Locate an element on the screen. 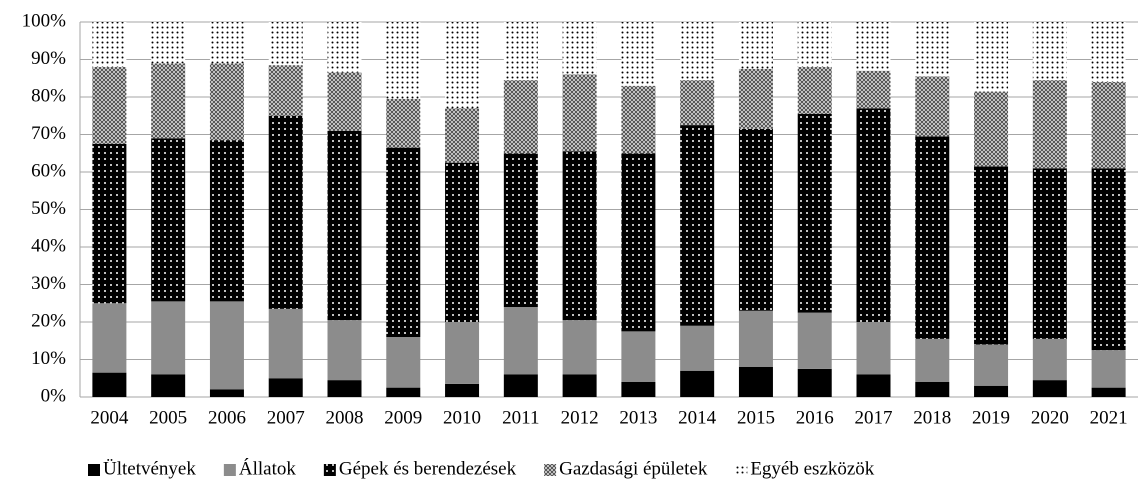  x-tick-label: 2018 is located at coordinates (932, 417).